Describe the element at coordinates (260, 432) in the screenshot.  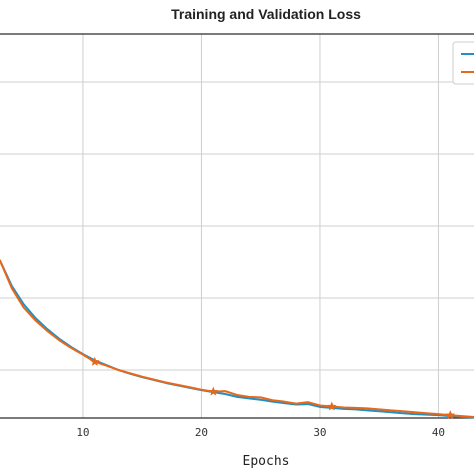
I see `x-tick-labels: 10 20 30 40` at that location.